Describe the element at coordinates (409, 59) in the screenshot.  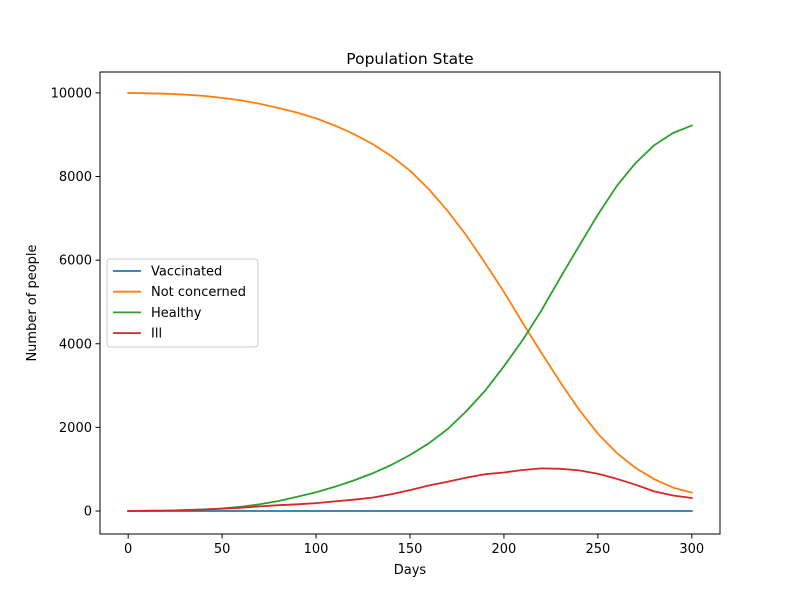
I see `chart-title: Population State` at that location.